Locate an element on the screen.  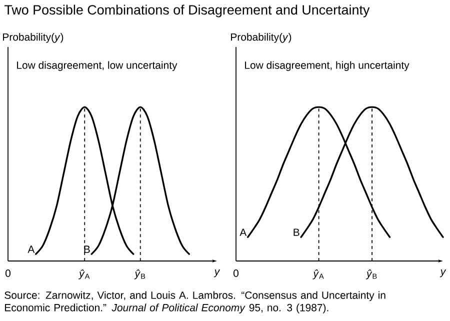
series-label: B is located at coordinates (297, 232).